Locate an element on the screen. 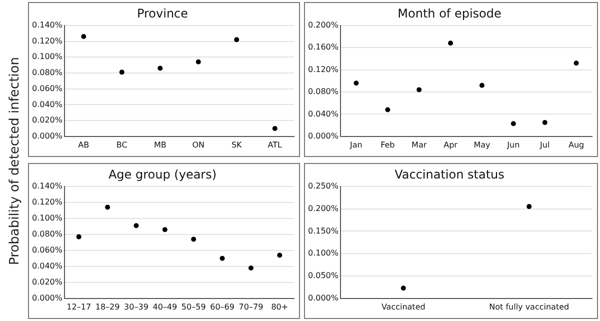  chart-title: Month of episode is located at coordinates (450, 13).